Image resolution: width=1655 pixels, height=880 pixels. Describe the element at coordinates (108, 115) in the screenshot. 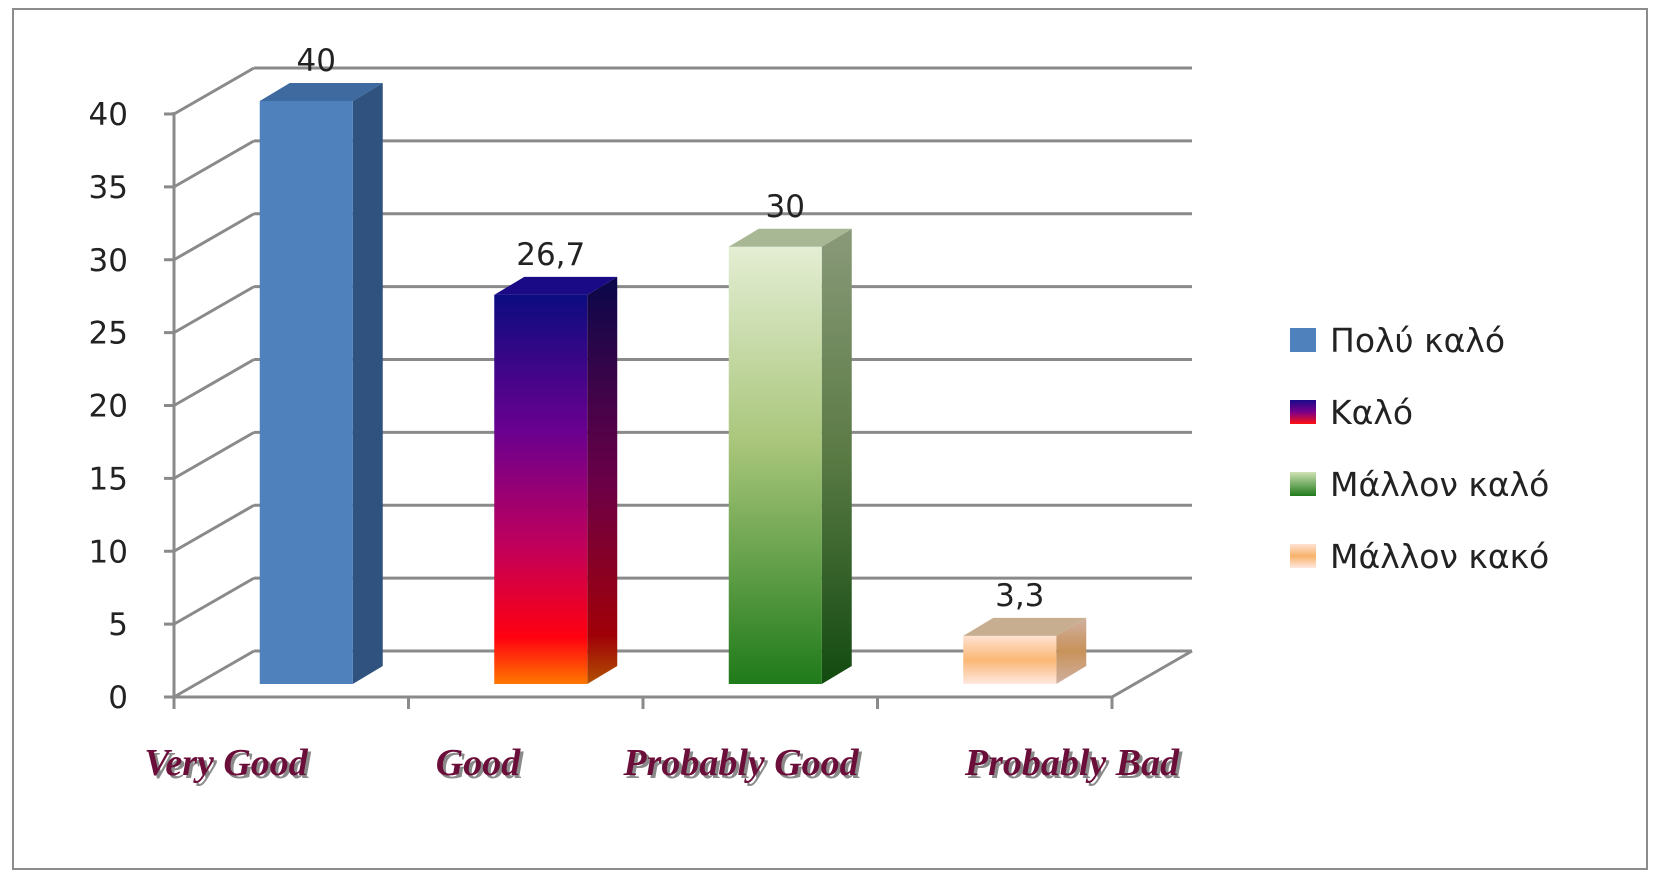

I see `y-tick-label: 40` at that location.